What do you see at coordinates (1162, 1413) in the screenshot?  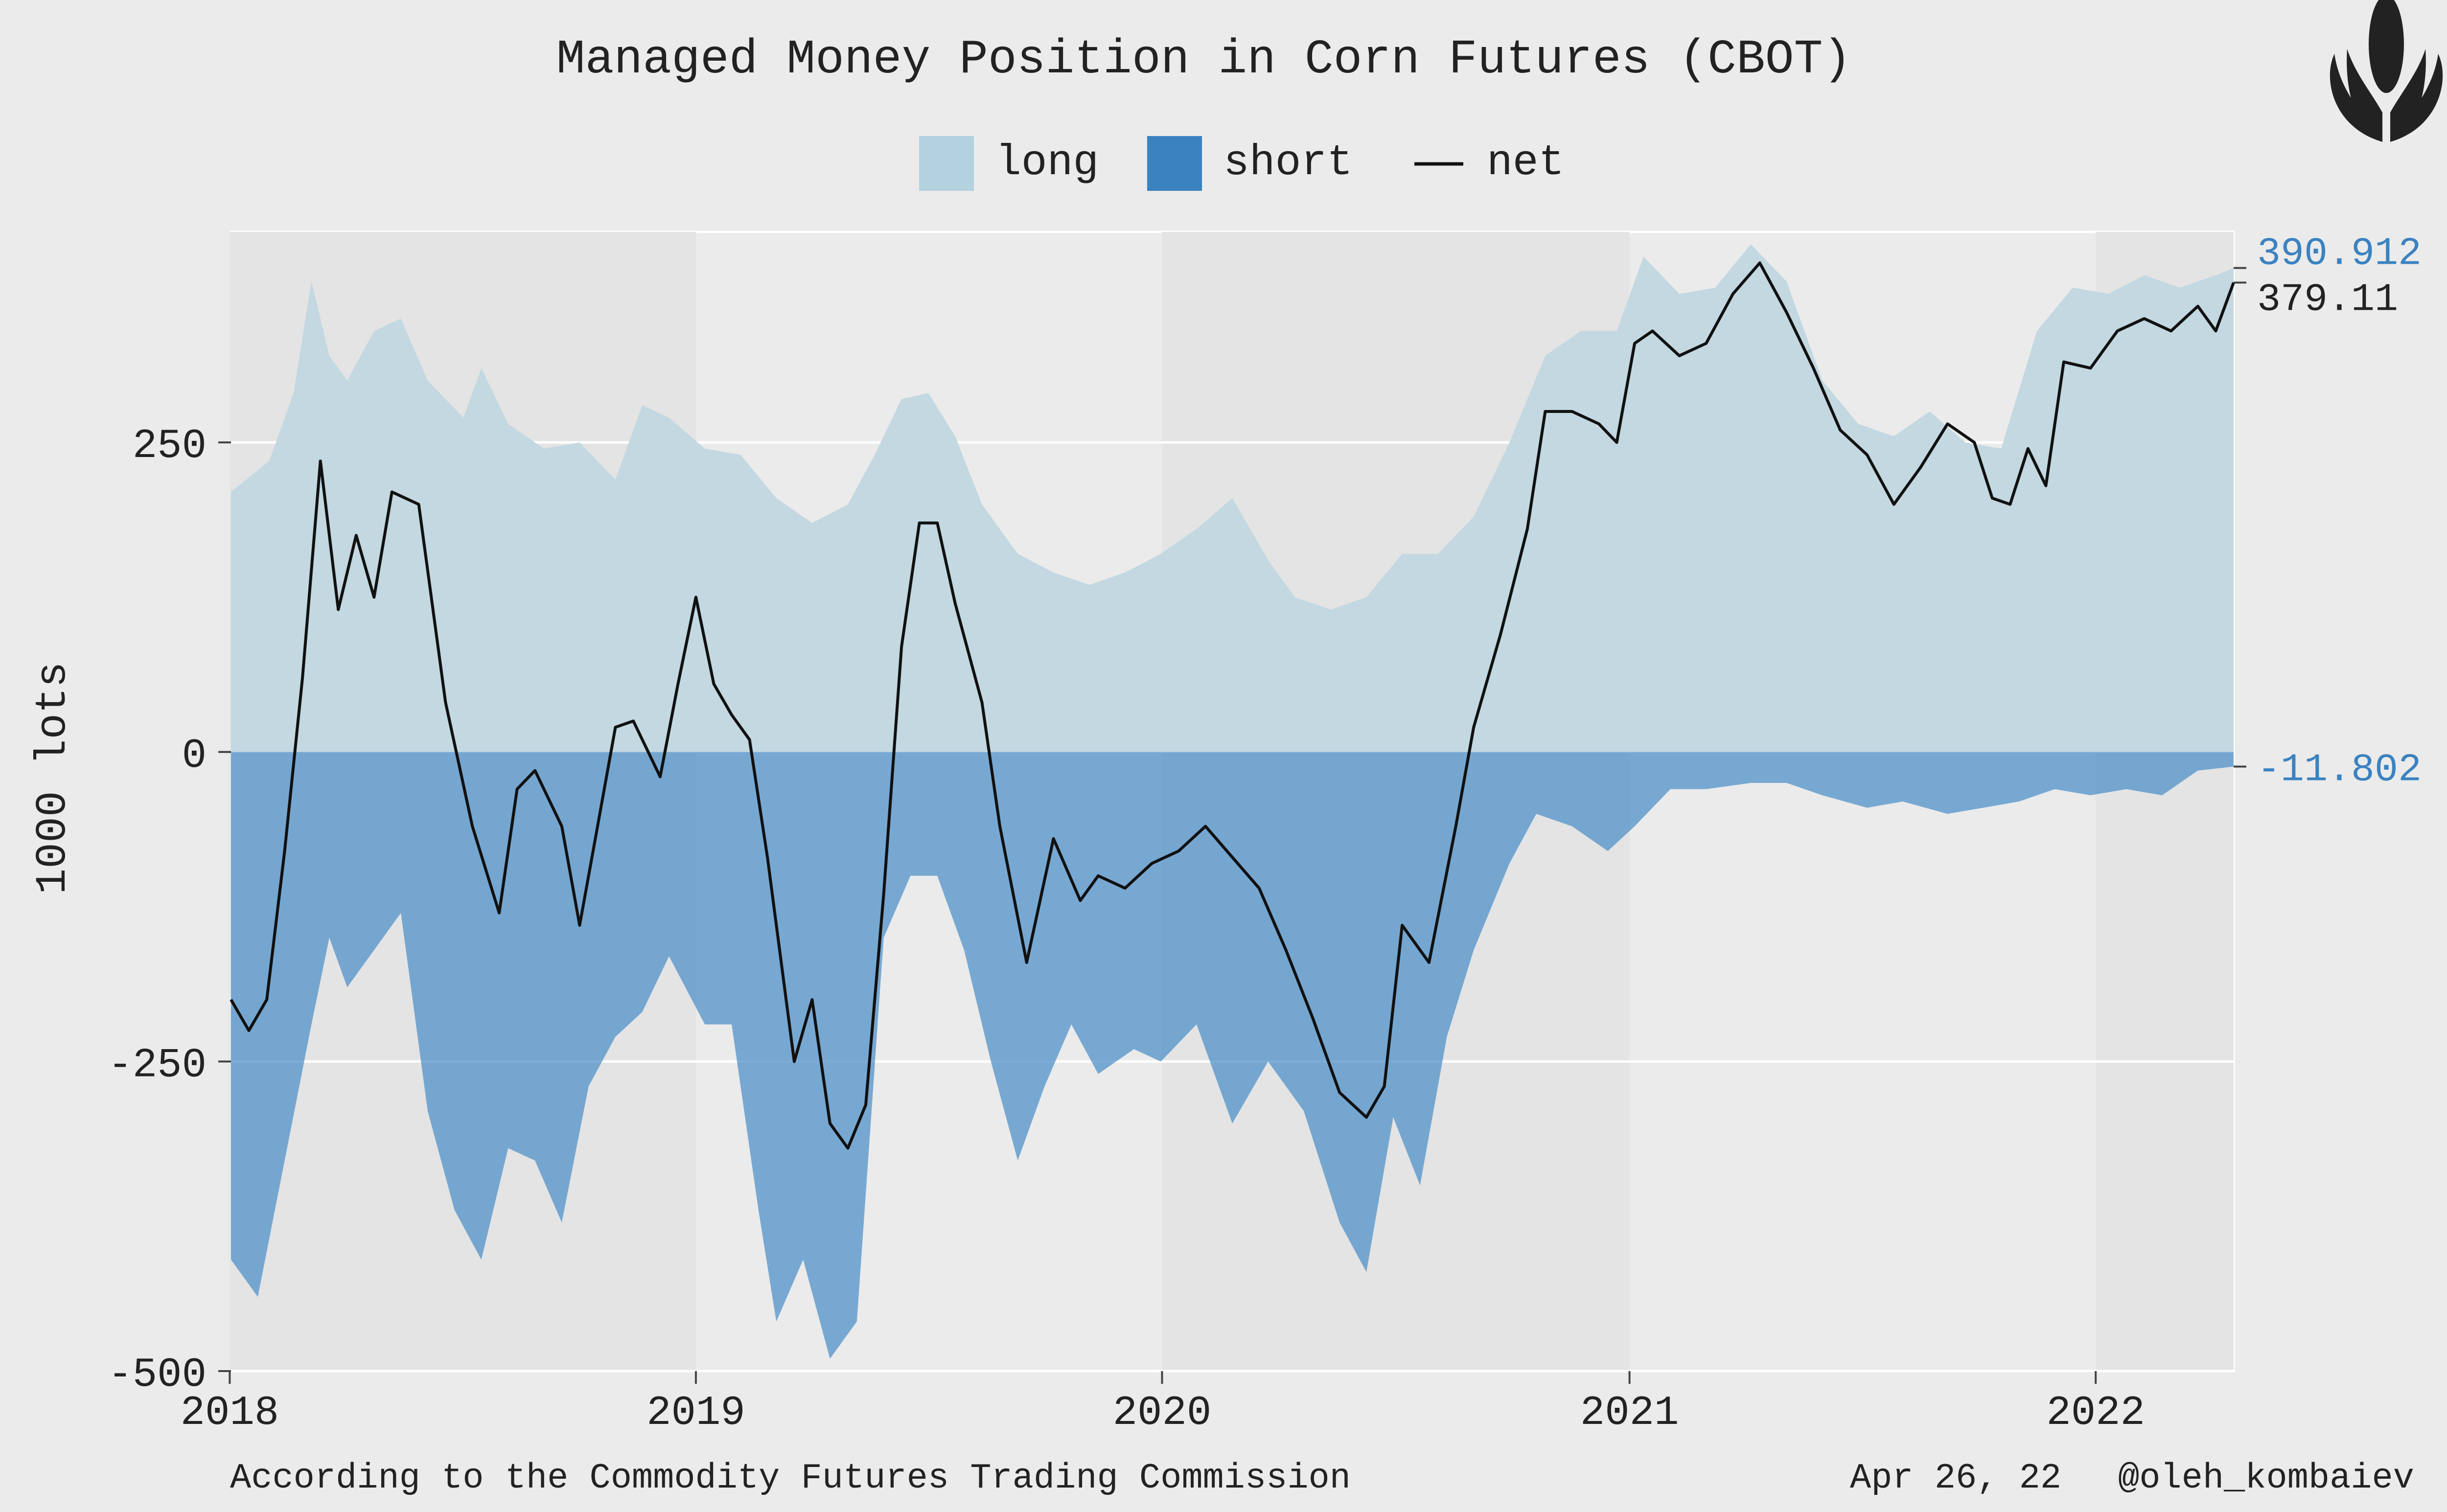 I see `x-tick-label: 2020` at bounding box center [1162, 1413].